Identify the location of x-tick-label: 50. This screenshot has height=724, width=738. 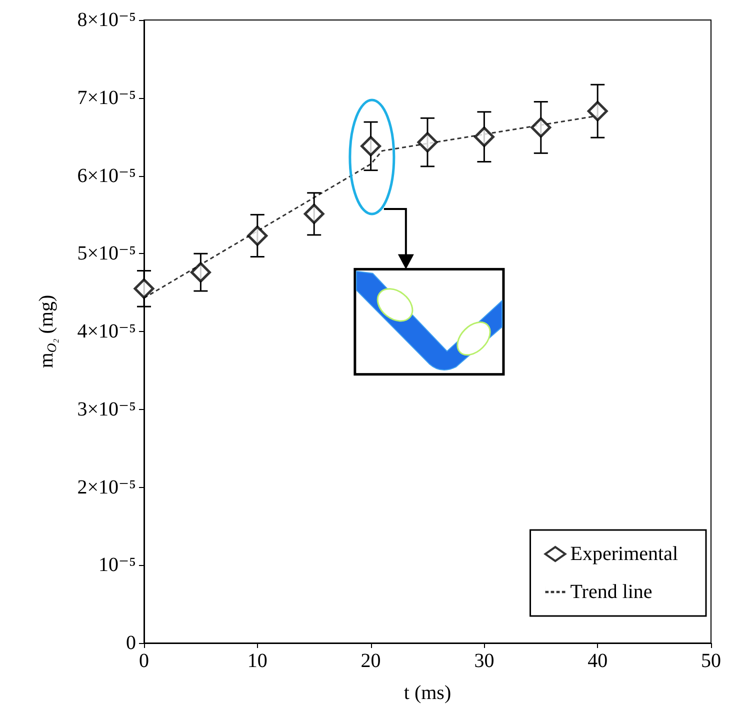
(711, 661).